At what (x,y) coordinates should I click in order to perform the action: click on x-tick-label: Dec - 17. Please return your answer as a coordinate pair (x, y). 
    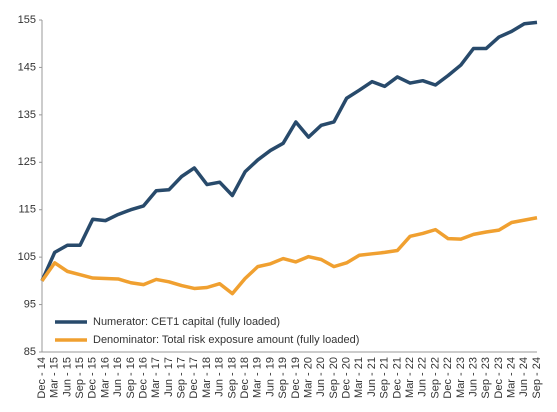
    Looking at the image, I should click on (194, 378).